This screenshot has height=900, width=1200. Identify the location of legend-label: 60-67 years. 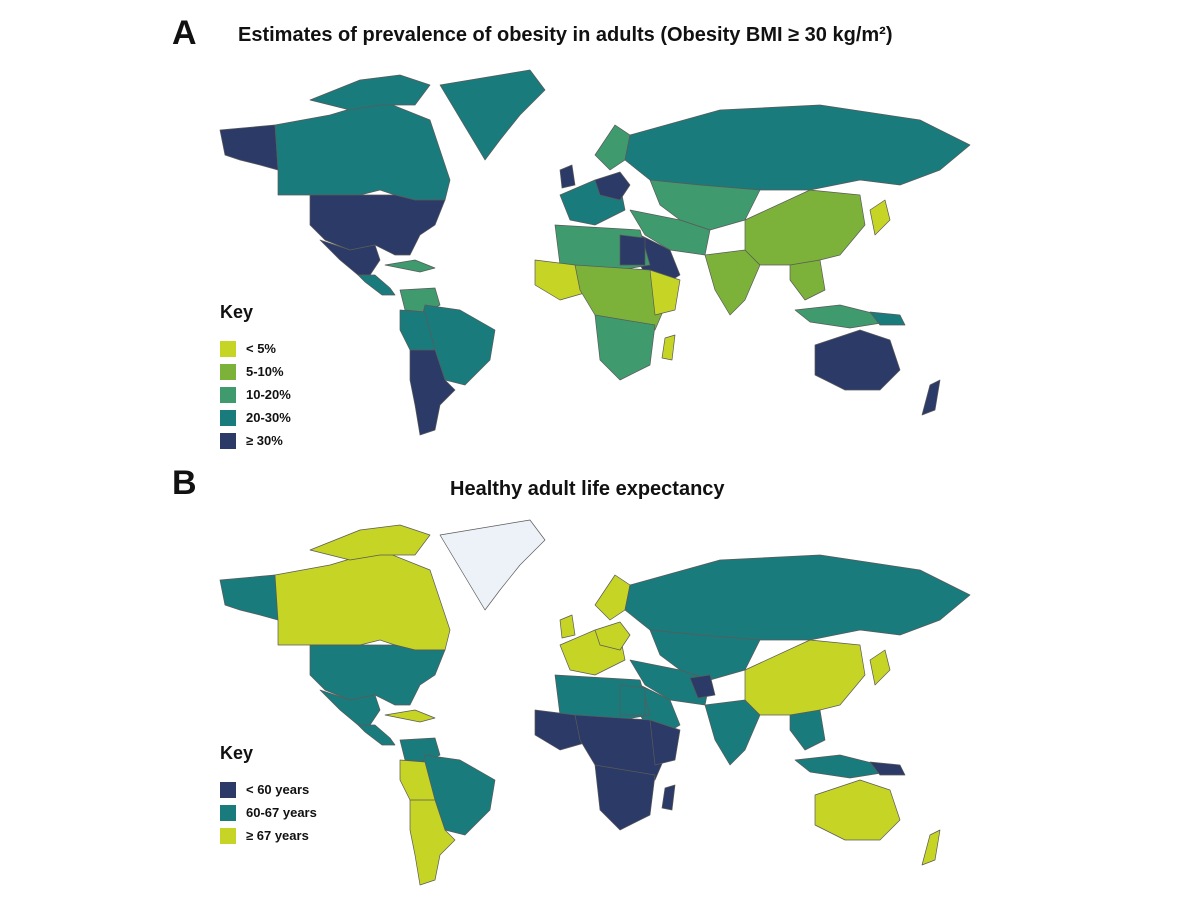
(281, 812).